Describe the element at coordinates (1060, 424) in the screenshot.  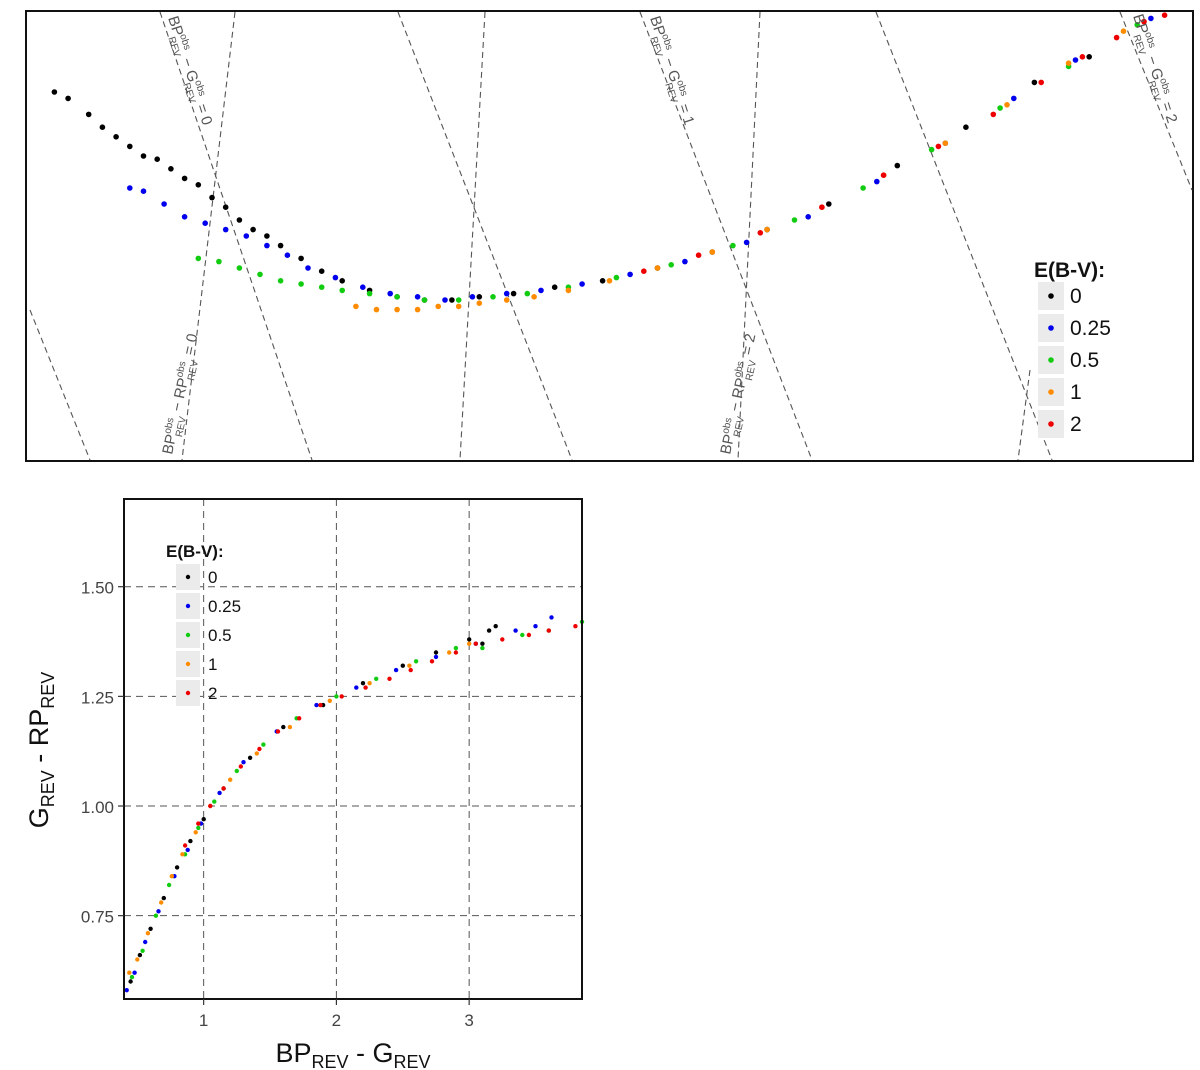
I see `legend-item: 2` at that location.